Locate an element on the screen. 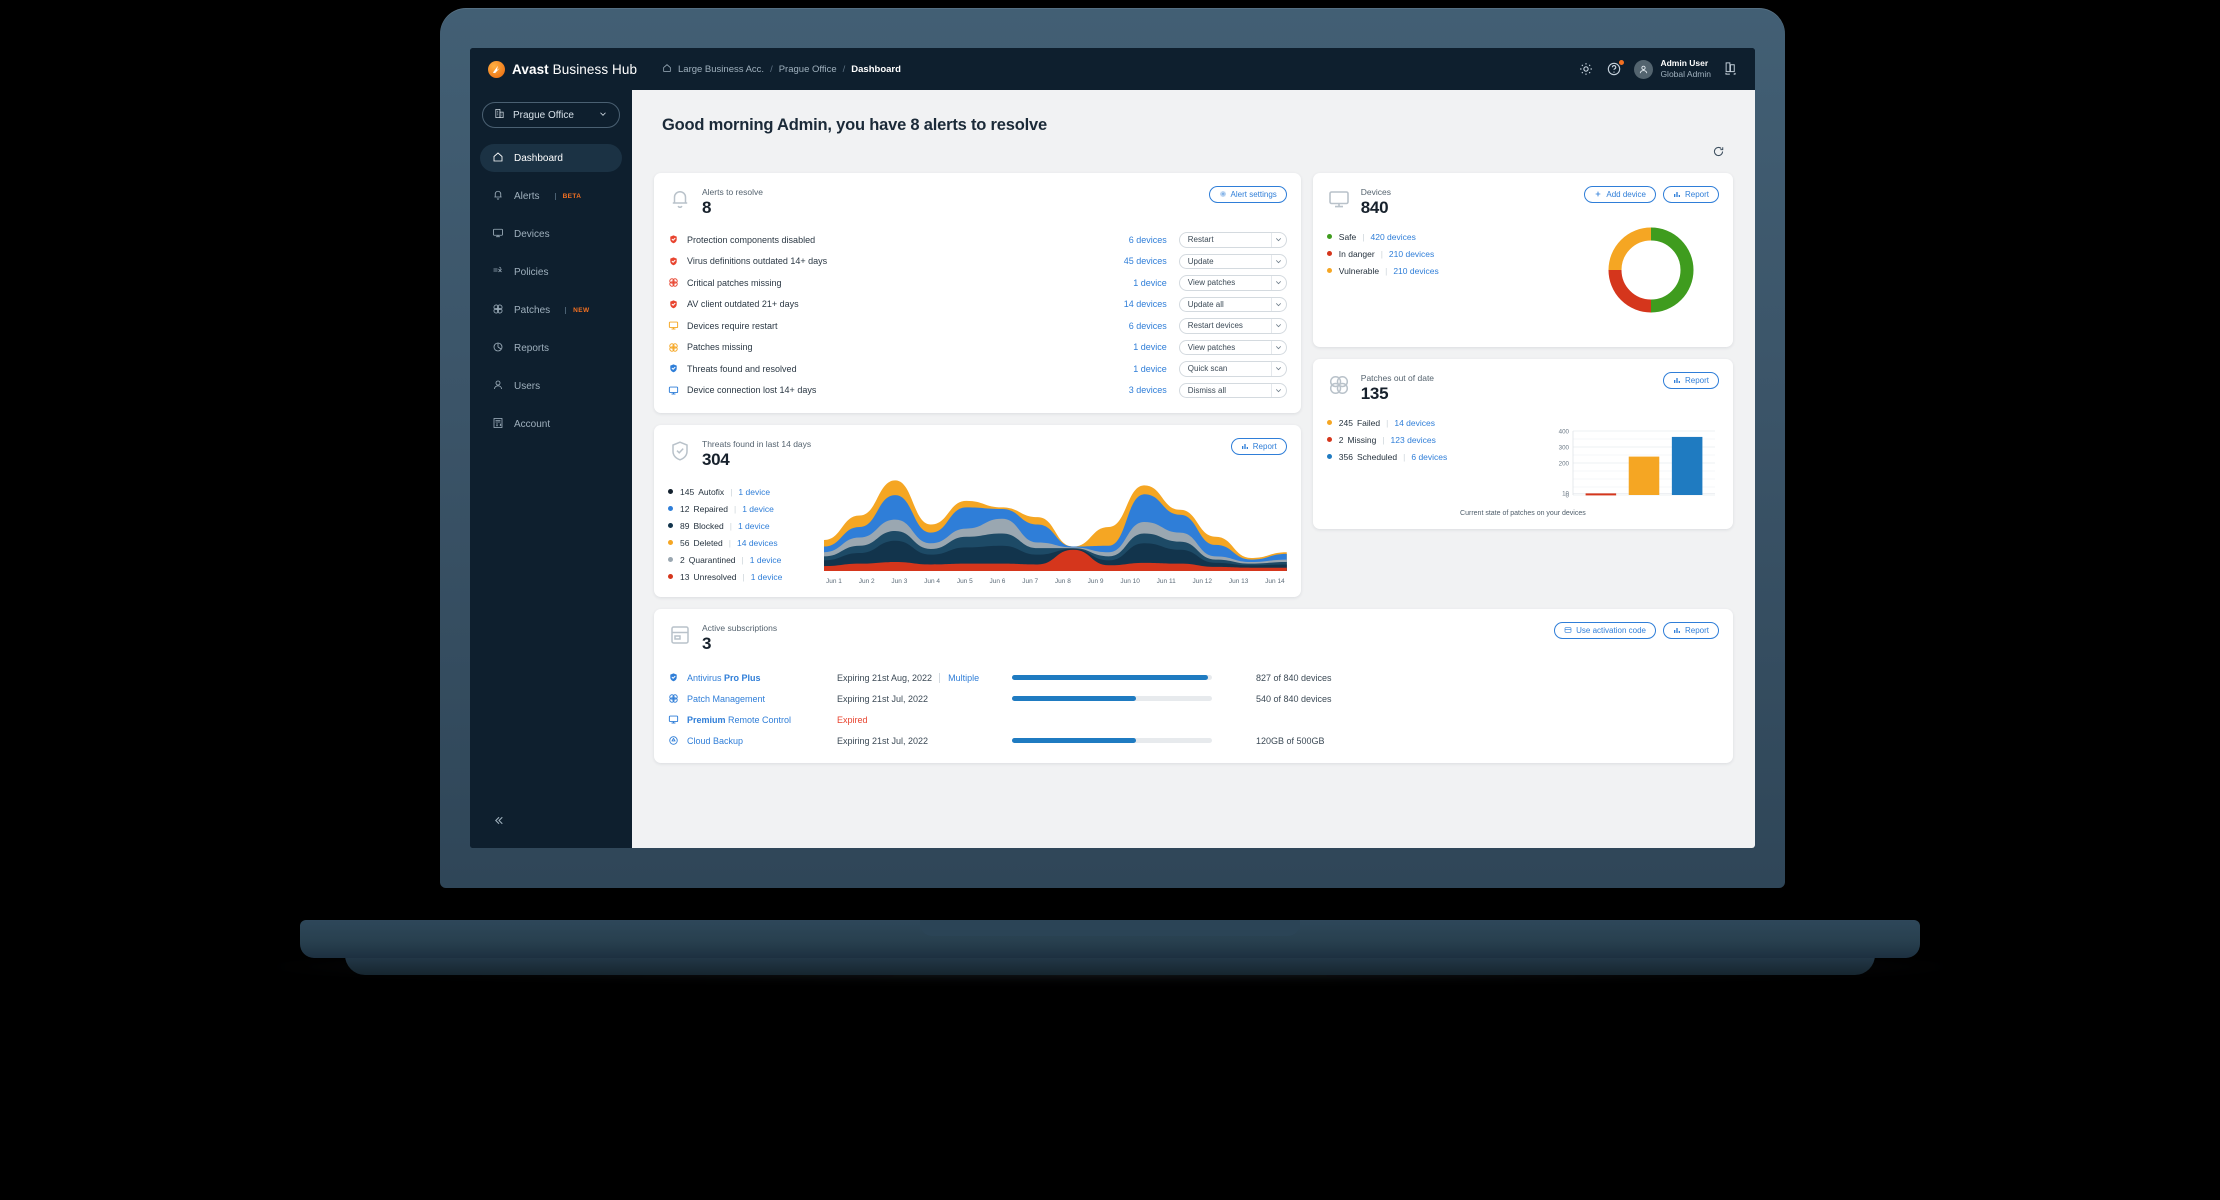  svg-text: 300 is located at coordinates (1564, 447).